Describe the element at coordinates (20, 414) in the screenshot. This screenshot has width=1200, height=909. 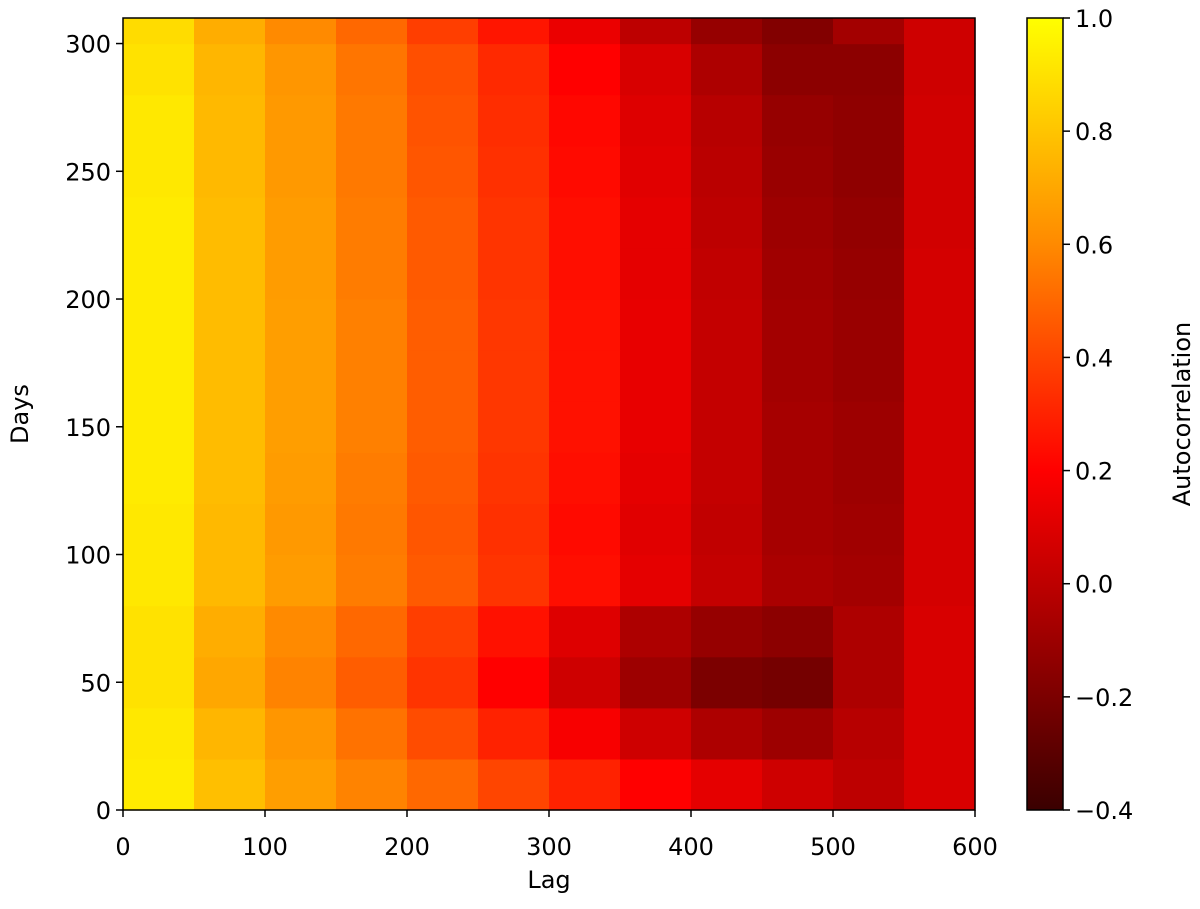
I see `y-axis-label: Days` at that location.